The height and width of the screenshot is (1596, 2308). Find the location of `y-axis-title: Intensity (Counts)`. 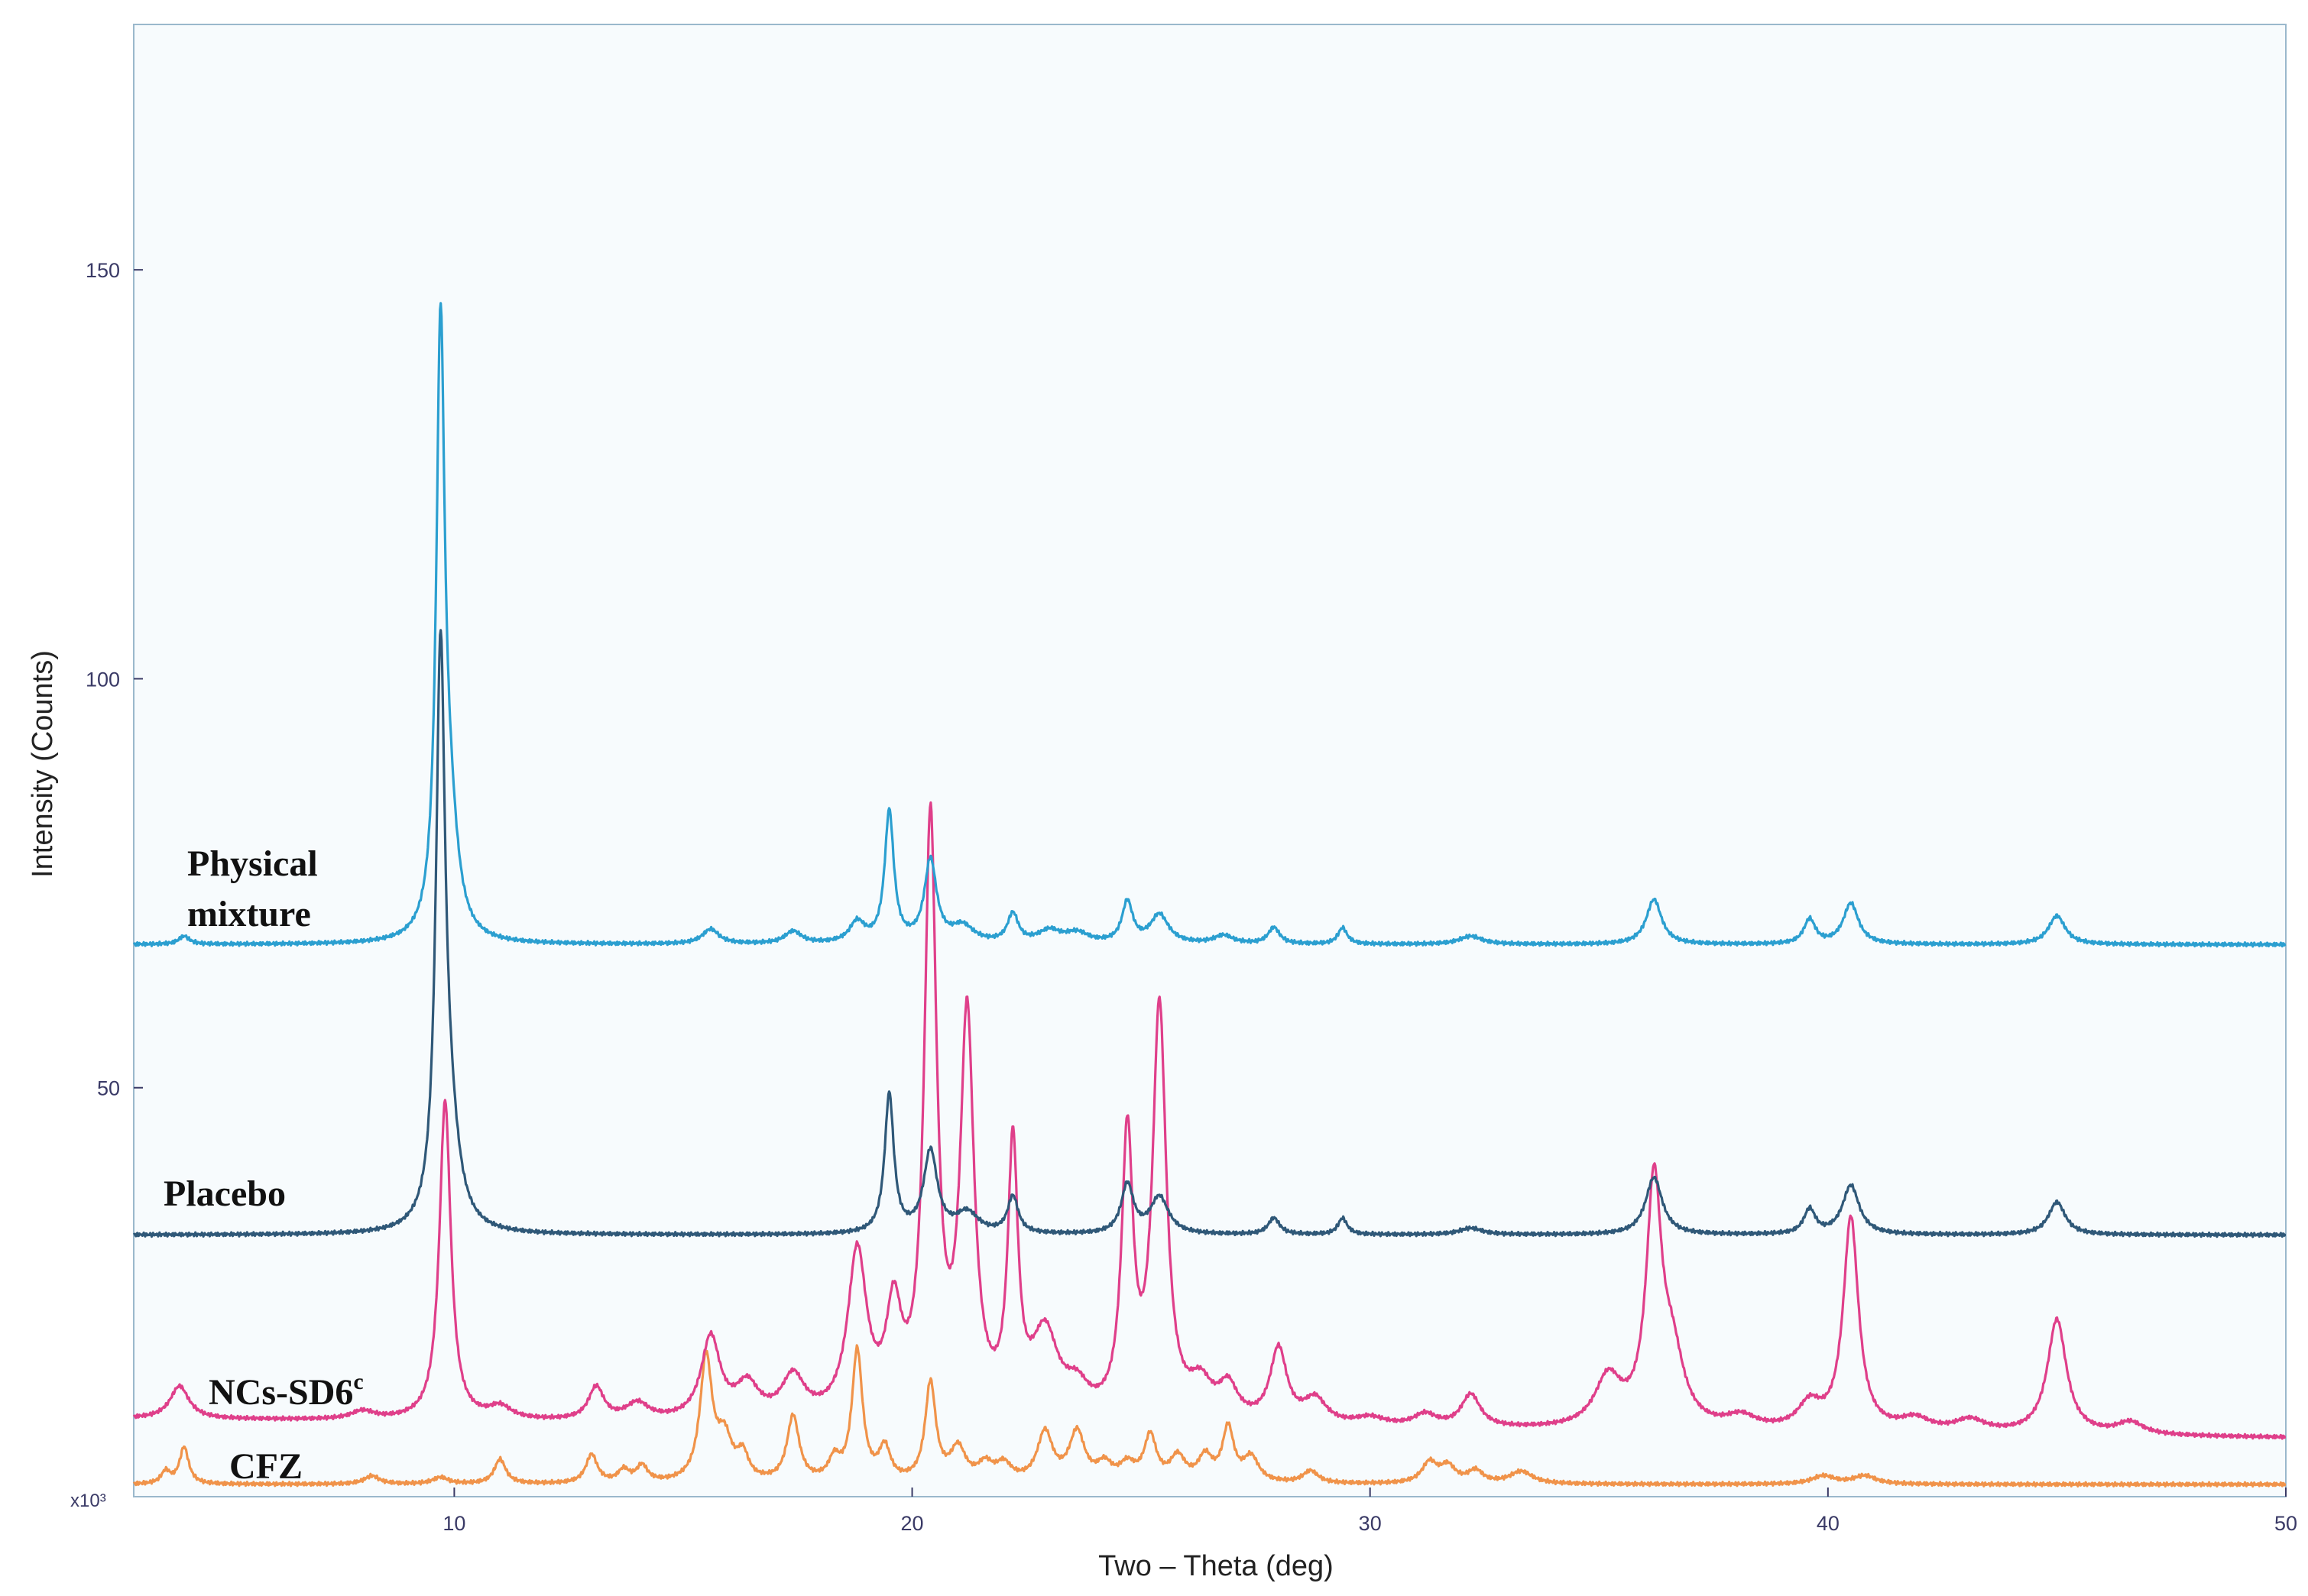

y-axis-title: Intensity (Counts) is located at coordinates (43, 764).